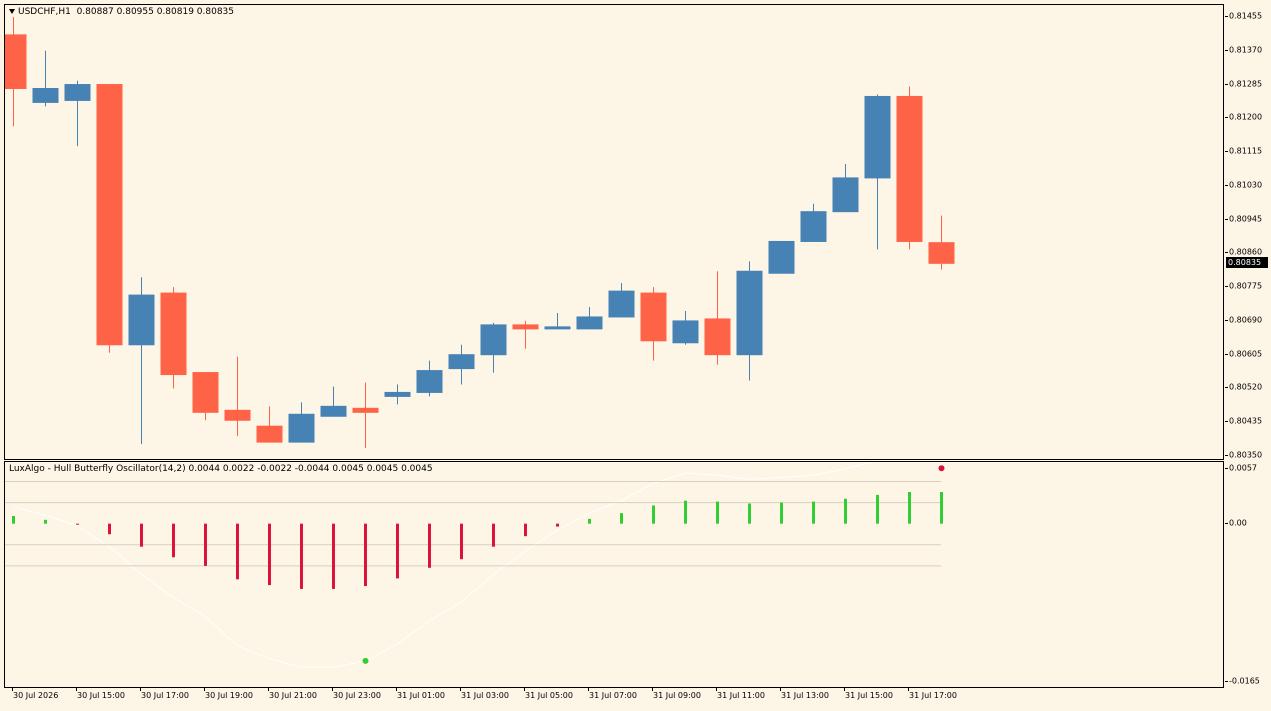  I want to click on dropdown-triangle-icon, so click(12, 11).